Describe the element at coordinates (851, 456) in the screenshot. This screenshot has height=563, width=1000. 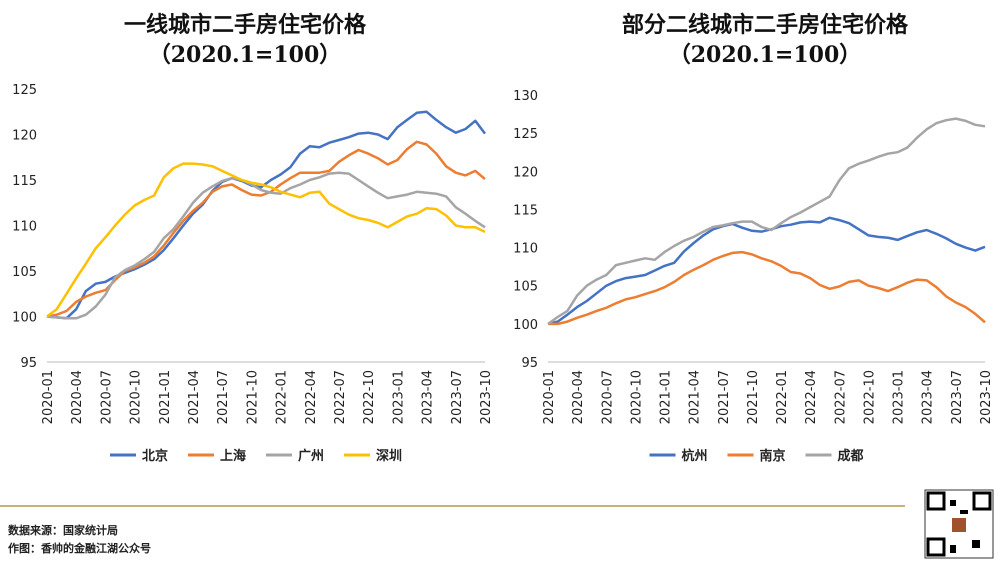
I see `legend-label: 成都` at that location.